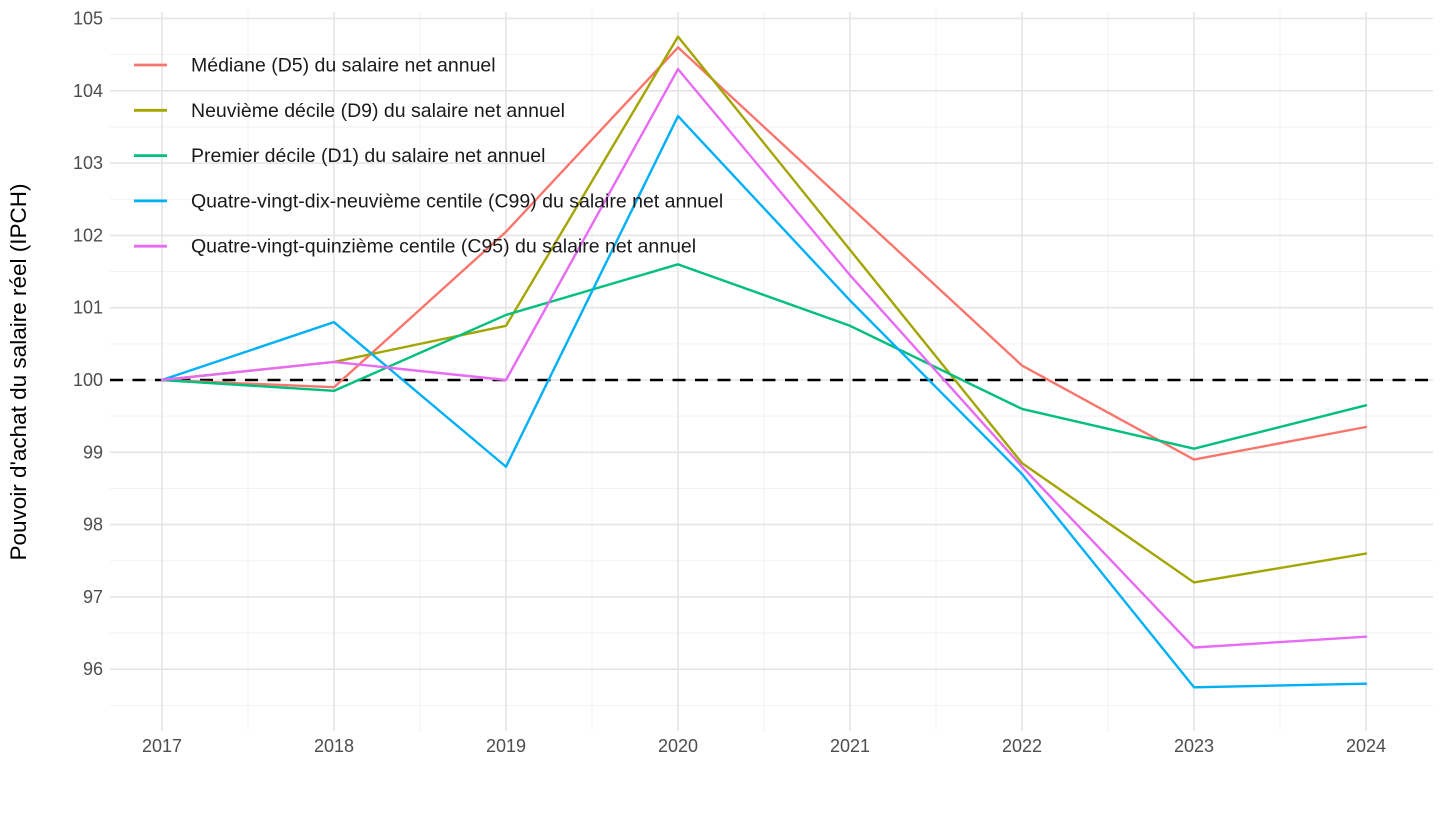  Describe the element at coordinates (88, 308) in the screenshot. I see `y-tick-label: 101` at that location.